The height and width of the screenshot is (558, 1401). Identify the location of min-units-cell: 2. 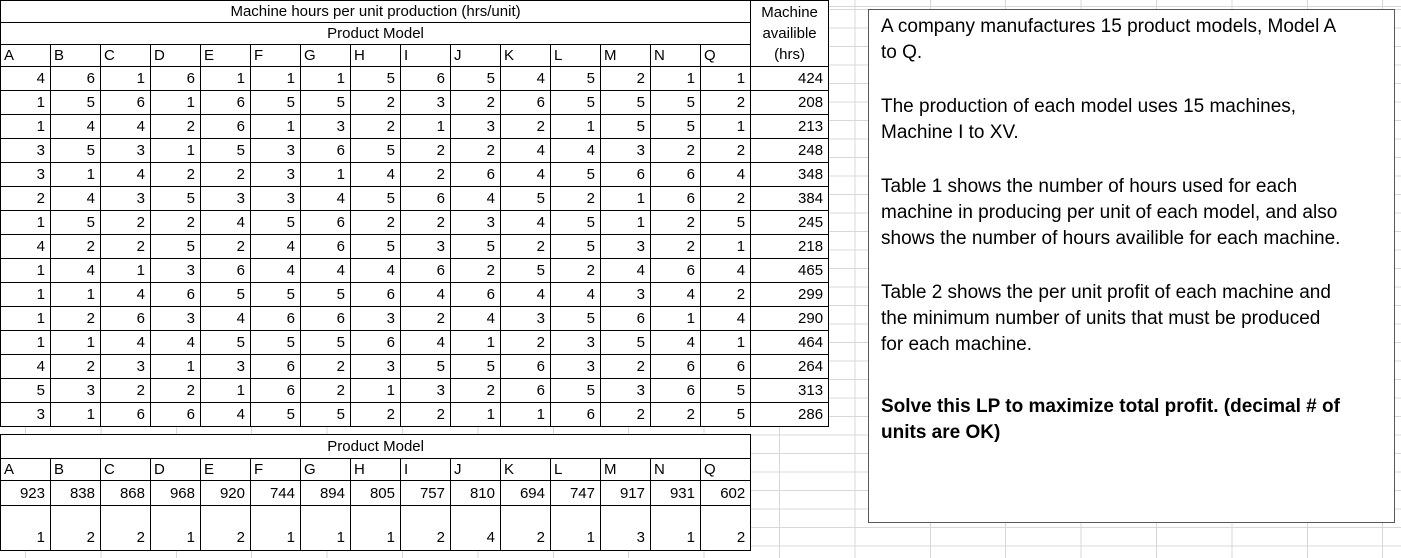
(125, 528).